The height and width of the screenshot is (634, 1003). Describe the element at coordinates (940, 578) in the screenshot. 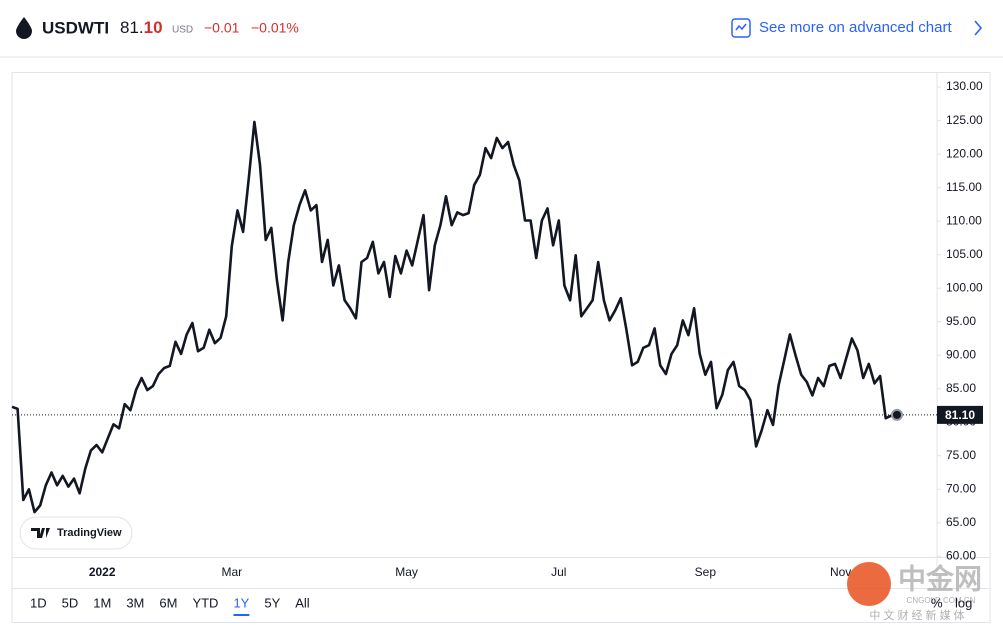

I see `watermark-name: 中金网` at that location.